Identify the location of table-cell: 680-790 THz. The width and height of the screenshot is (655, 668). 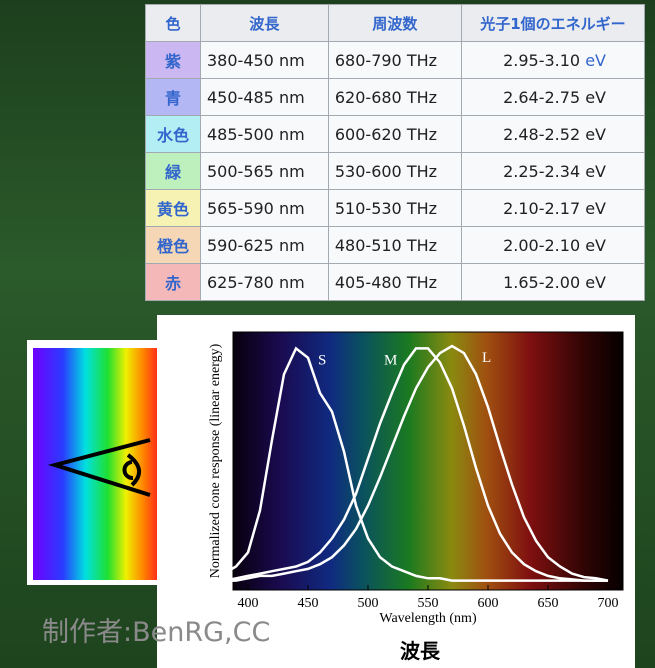
(394, 60).